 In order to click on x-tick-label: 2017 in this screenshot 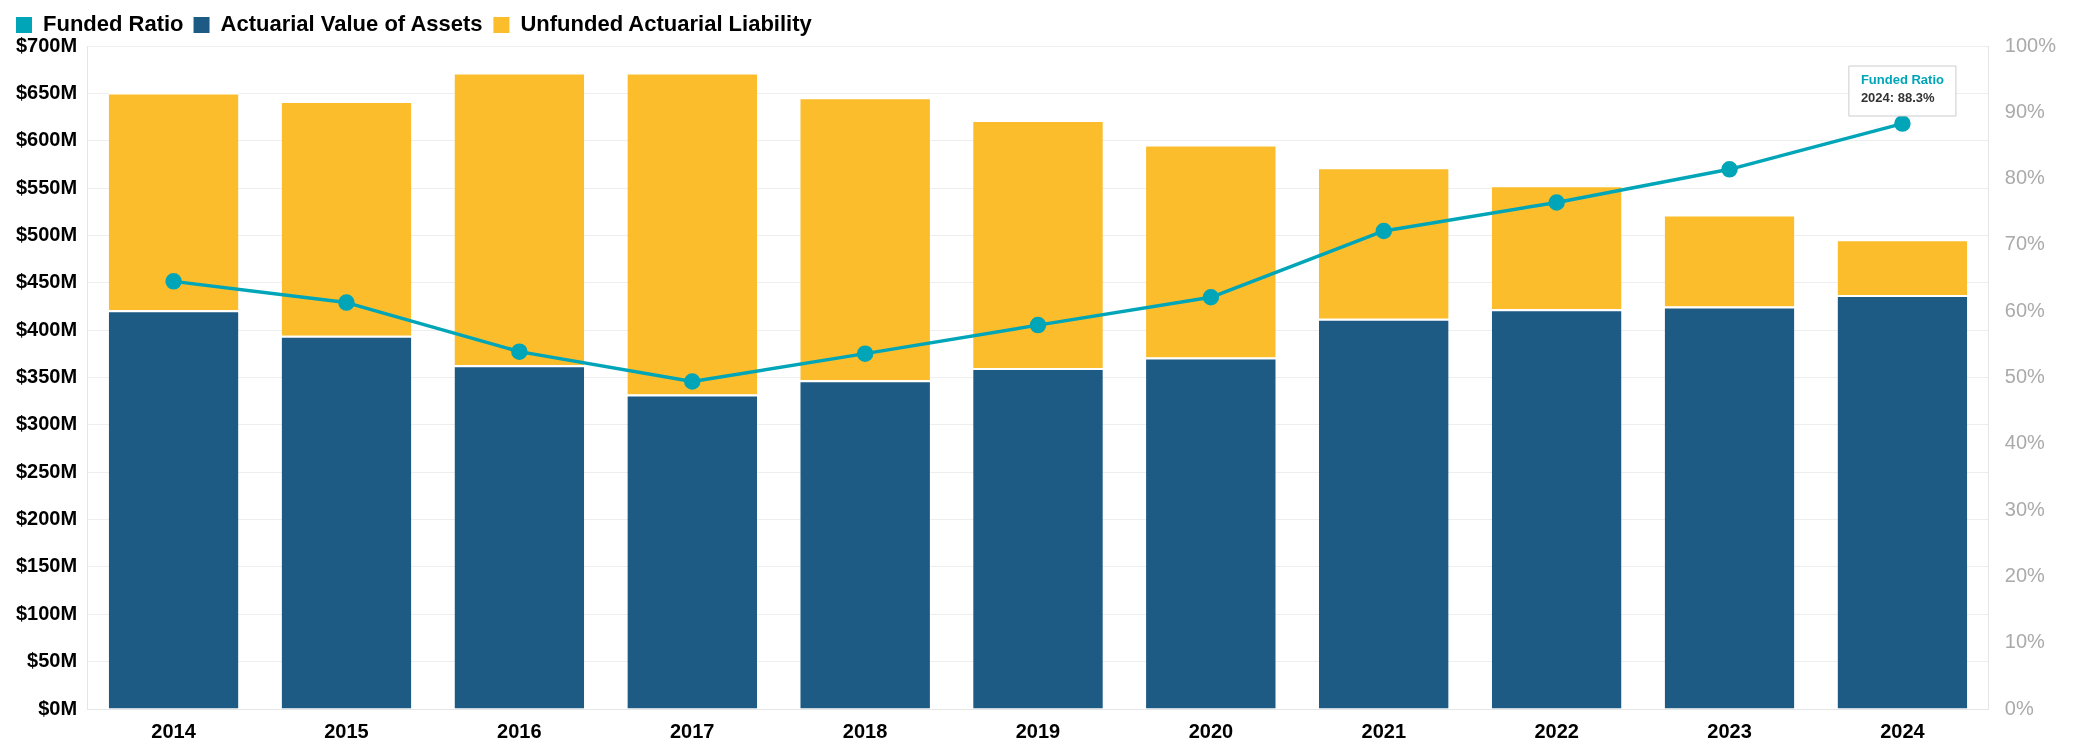, I will do `click(692, 730)`.